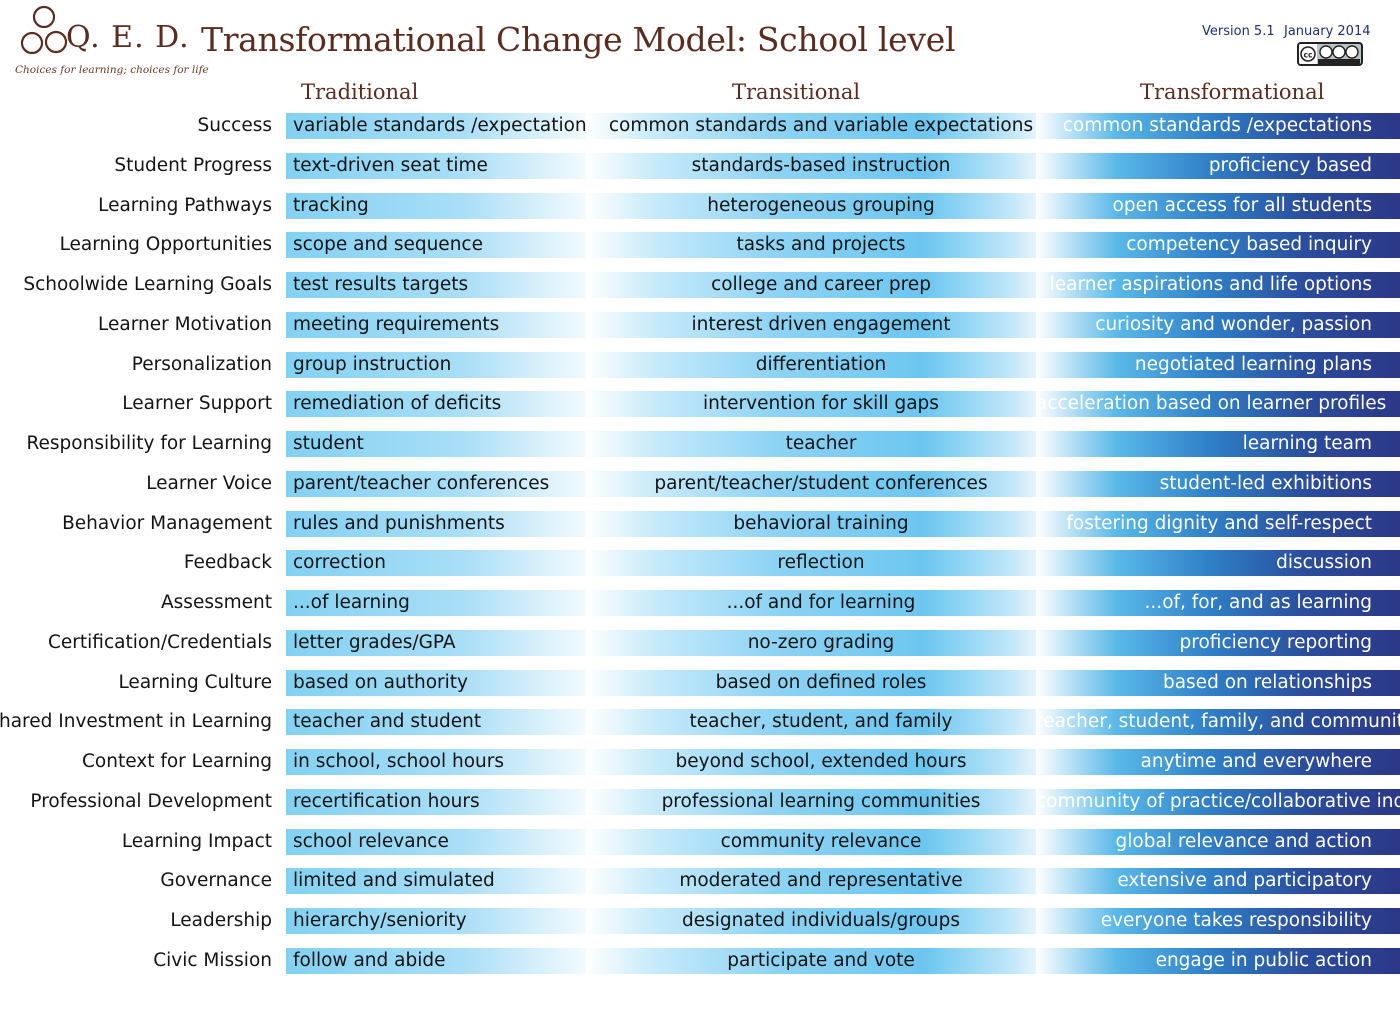 The height and width of the screenshot is (1027, 1400). Describe the element at coordinates (1218, 524) in the screenshot. I see `transformational-cell: fostering dignity and self-respect` at that location.